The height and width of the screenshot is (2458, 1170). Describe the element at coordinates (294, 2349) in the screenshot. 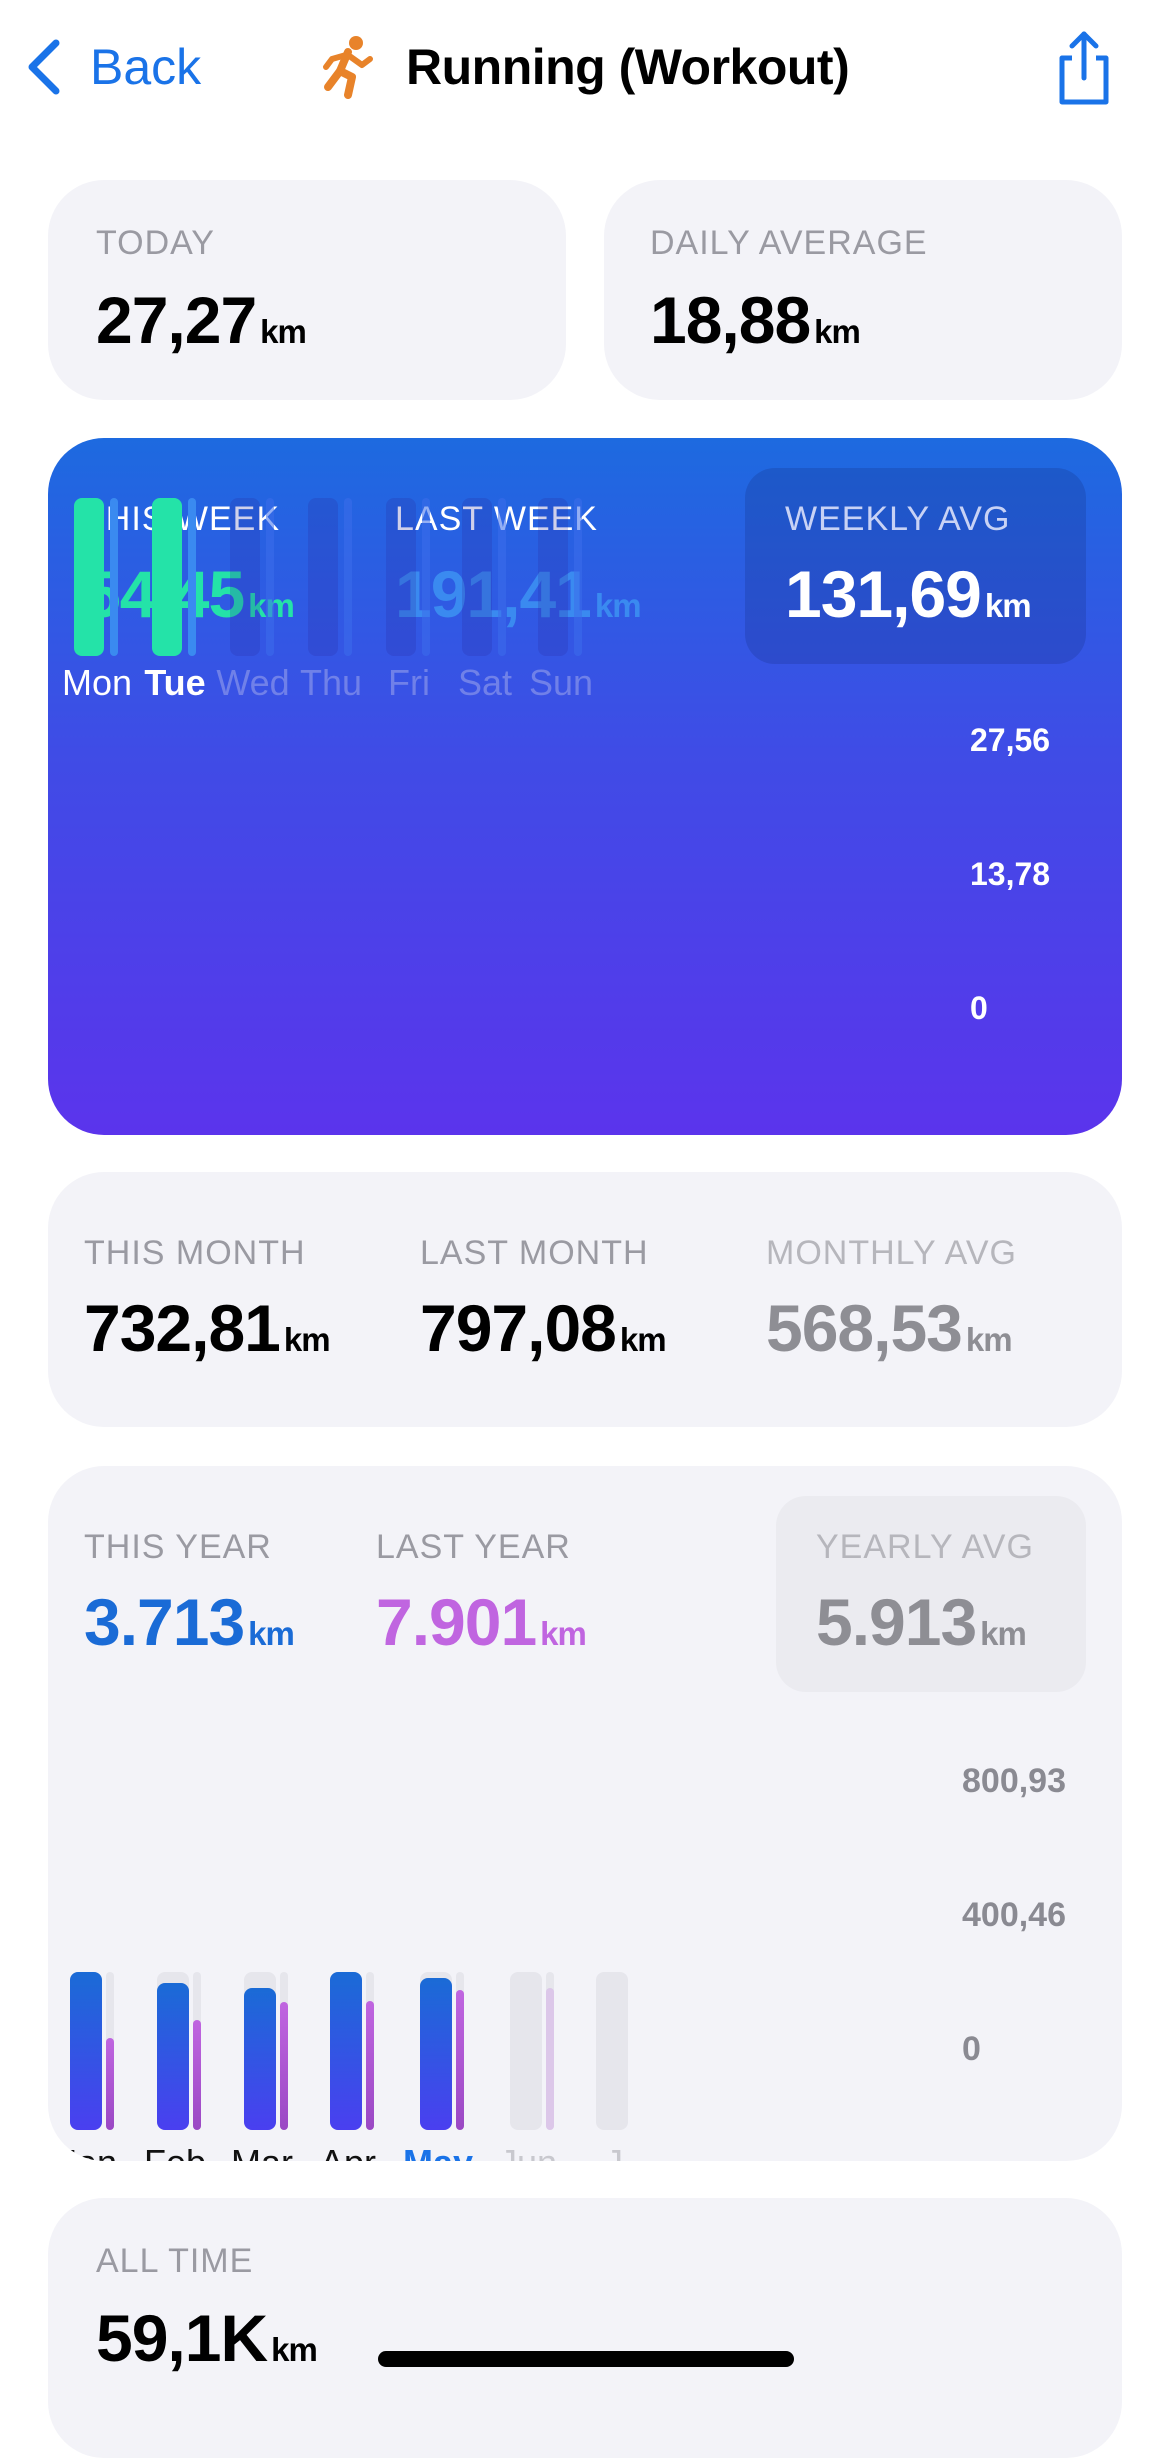

I see `all-time-unit: km` at that location.